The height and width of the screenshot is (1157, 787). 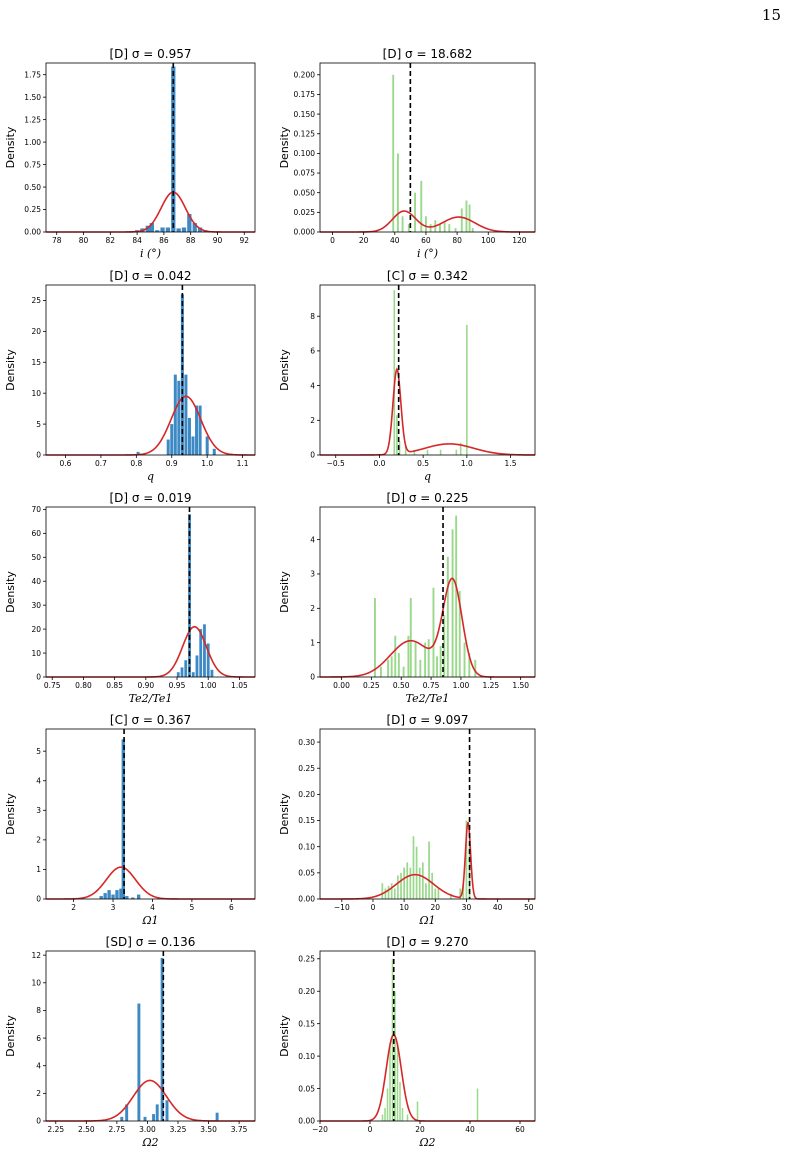 What do you see at coordinates (312, 316) in the screenshot?
I see `y-tick-label: 8` at bounding box center [312, 316].